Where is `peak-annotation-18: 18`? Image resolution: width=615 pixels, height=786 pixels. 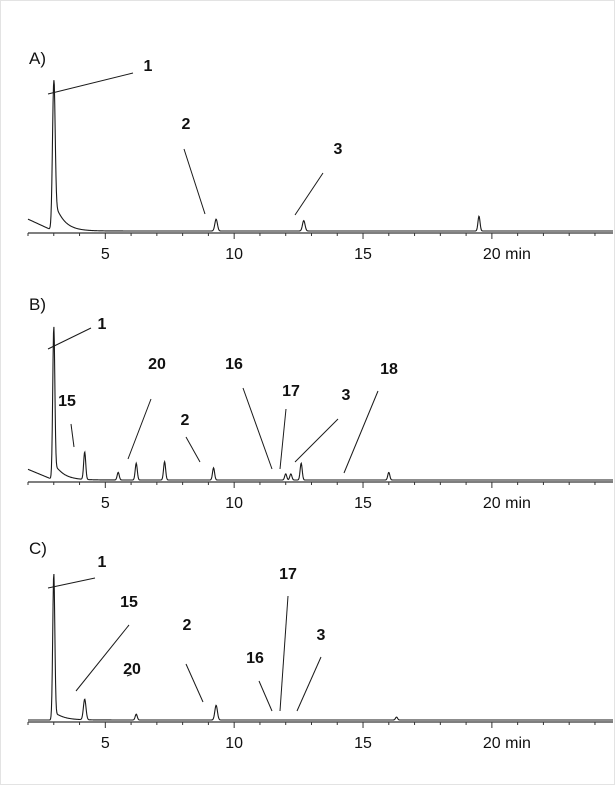
peak-annotation-18: 18 is located at coordinates (370, 417).